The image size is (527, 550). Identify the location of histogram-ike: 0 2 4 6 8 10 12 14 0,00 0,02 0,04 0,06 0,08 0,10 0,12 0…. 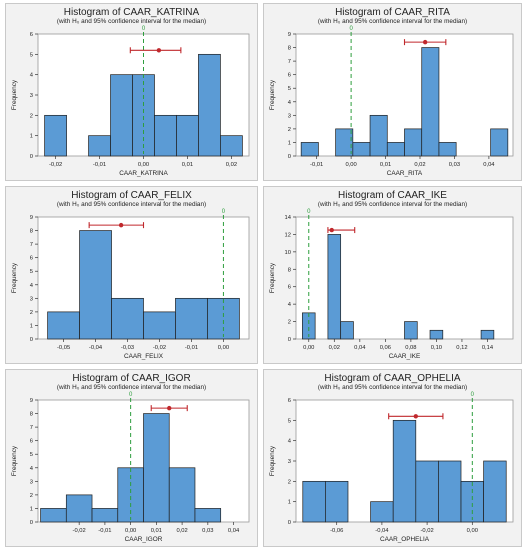
(391, 284).